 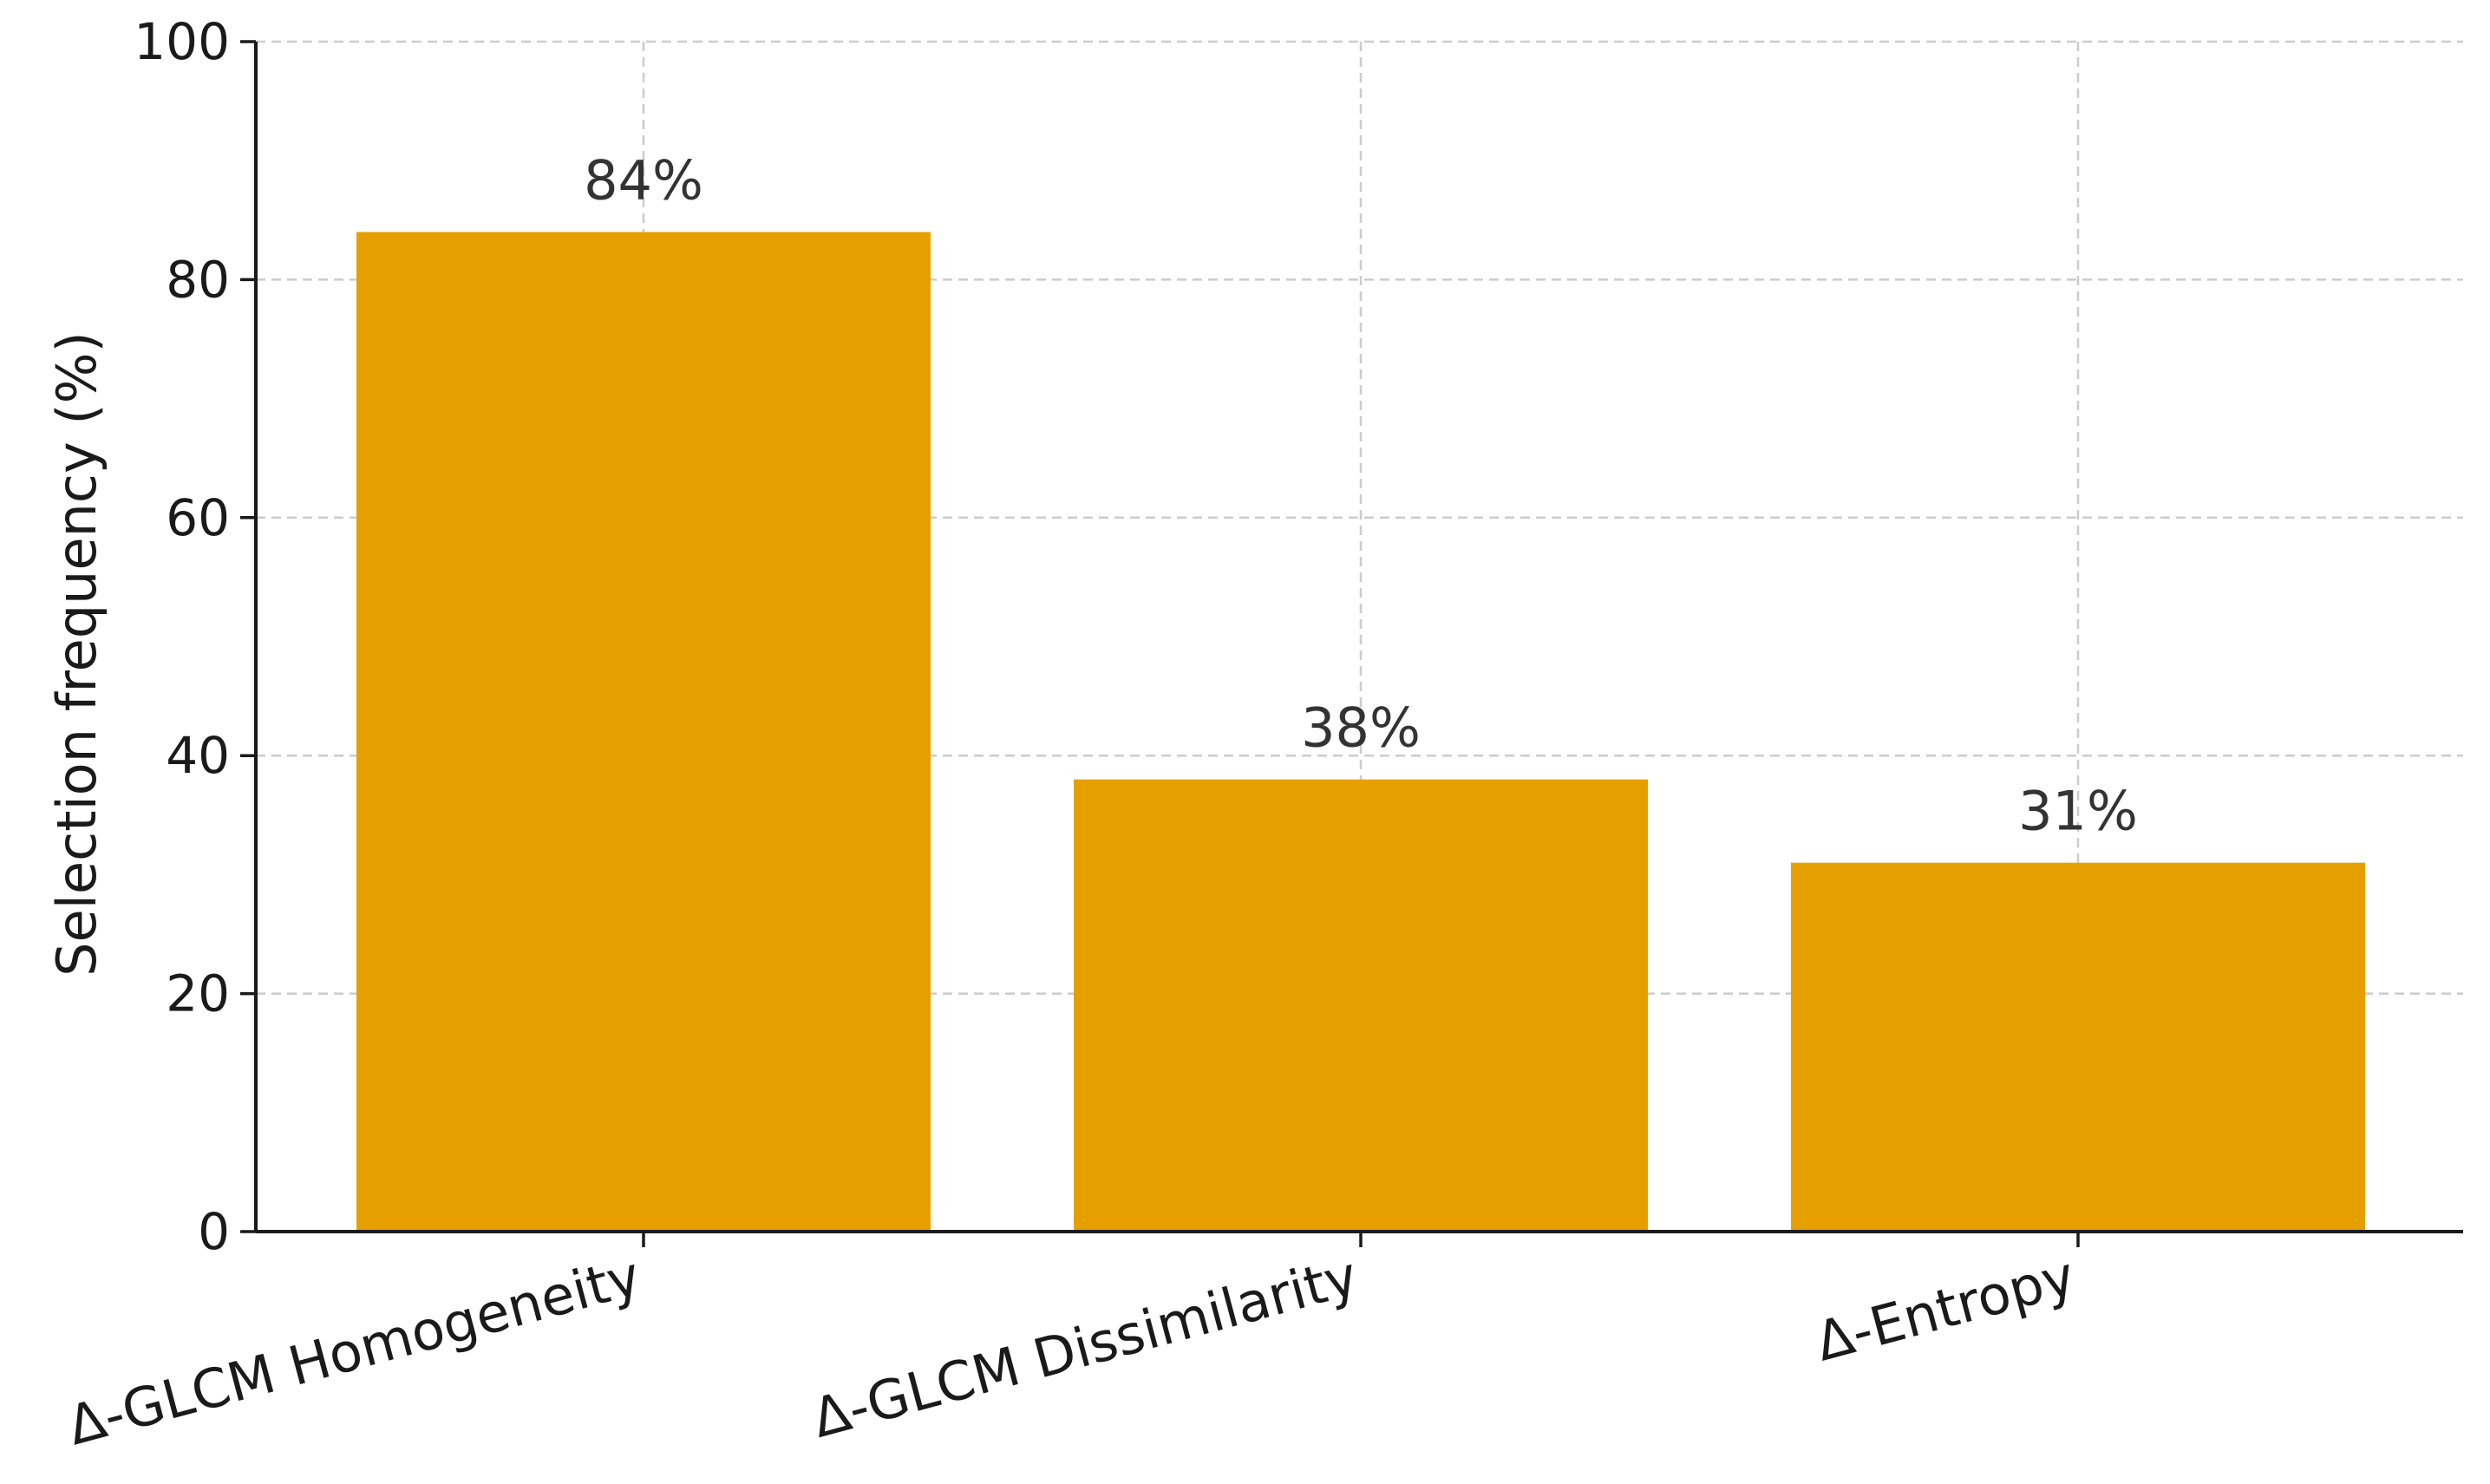 What do you see at coordinates (354, 1351) in the screenshot?
I see `x-category-label: Δ-GLCM Homogeneity` at bounding box center [354, 1351].